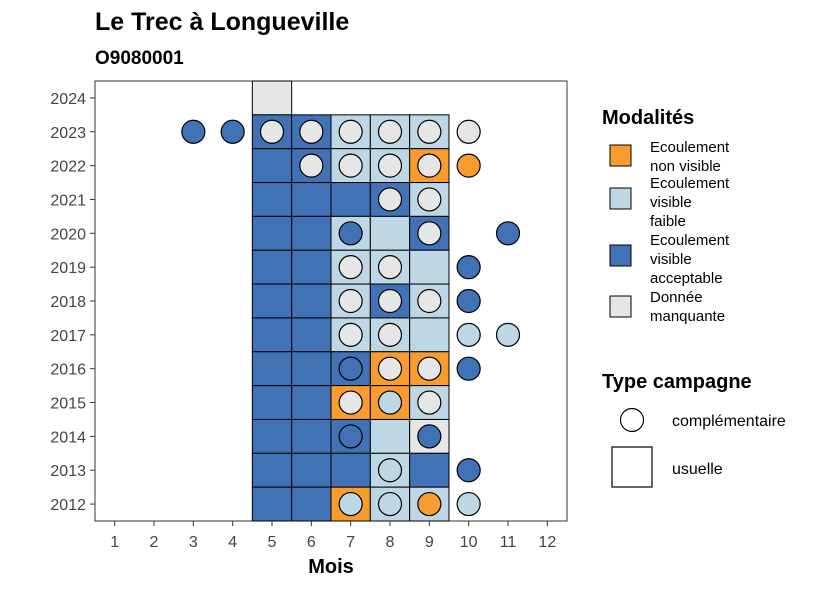  Describe the element at coordinates (68, 370) in the screenshot. I see `y-tick-label: 2016` at that location.